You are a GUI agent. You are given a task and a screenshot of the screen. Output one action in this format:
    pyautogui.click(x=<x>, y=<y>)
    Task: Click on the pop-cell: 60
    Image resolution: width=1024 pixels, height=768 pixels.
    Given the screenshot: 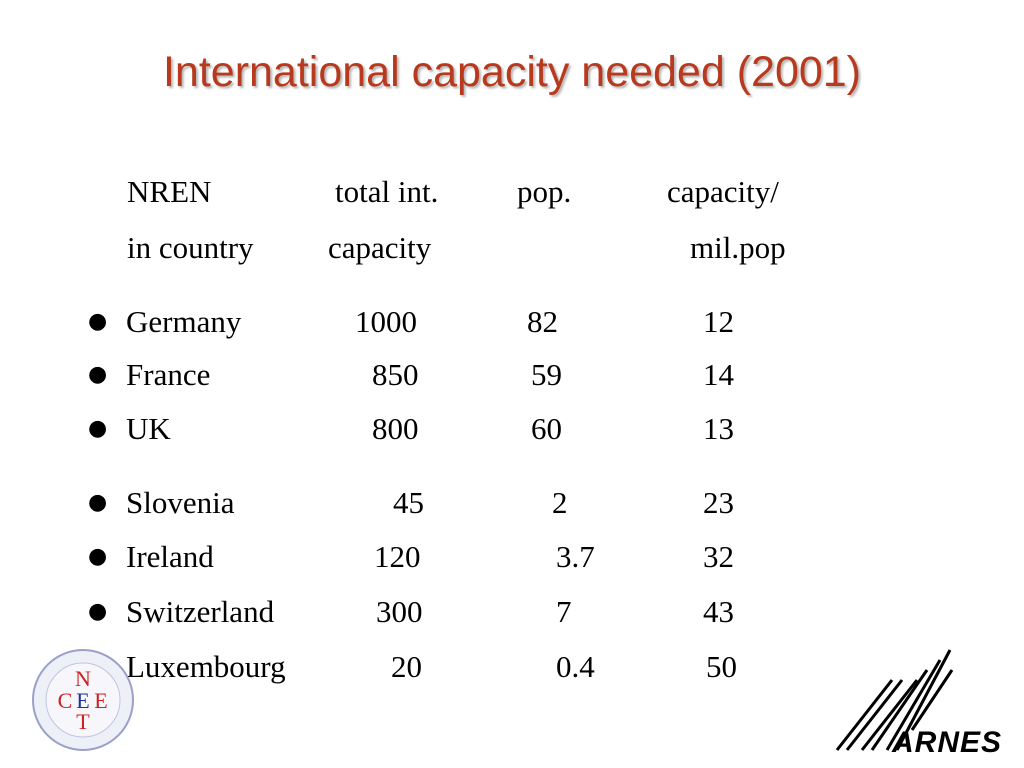 What is the action you would take?
    pyautogui.click(x=546, y=428)
    